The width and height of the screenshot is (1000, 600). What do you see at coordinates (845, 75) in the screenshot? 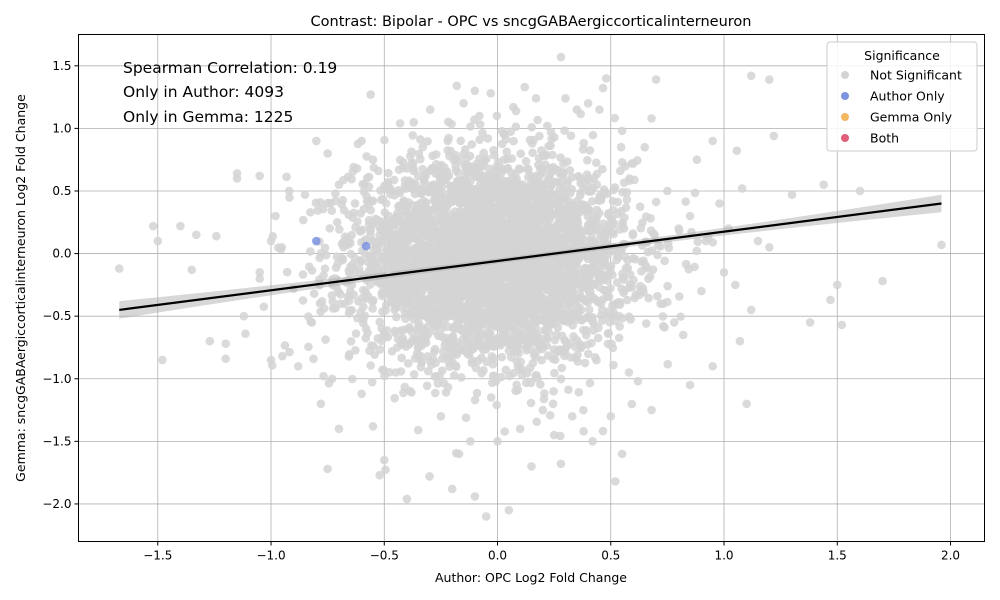
I see `legend-marker-not-significant` at bounding box center [845, 75].